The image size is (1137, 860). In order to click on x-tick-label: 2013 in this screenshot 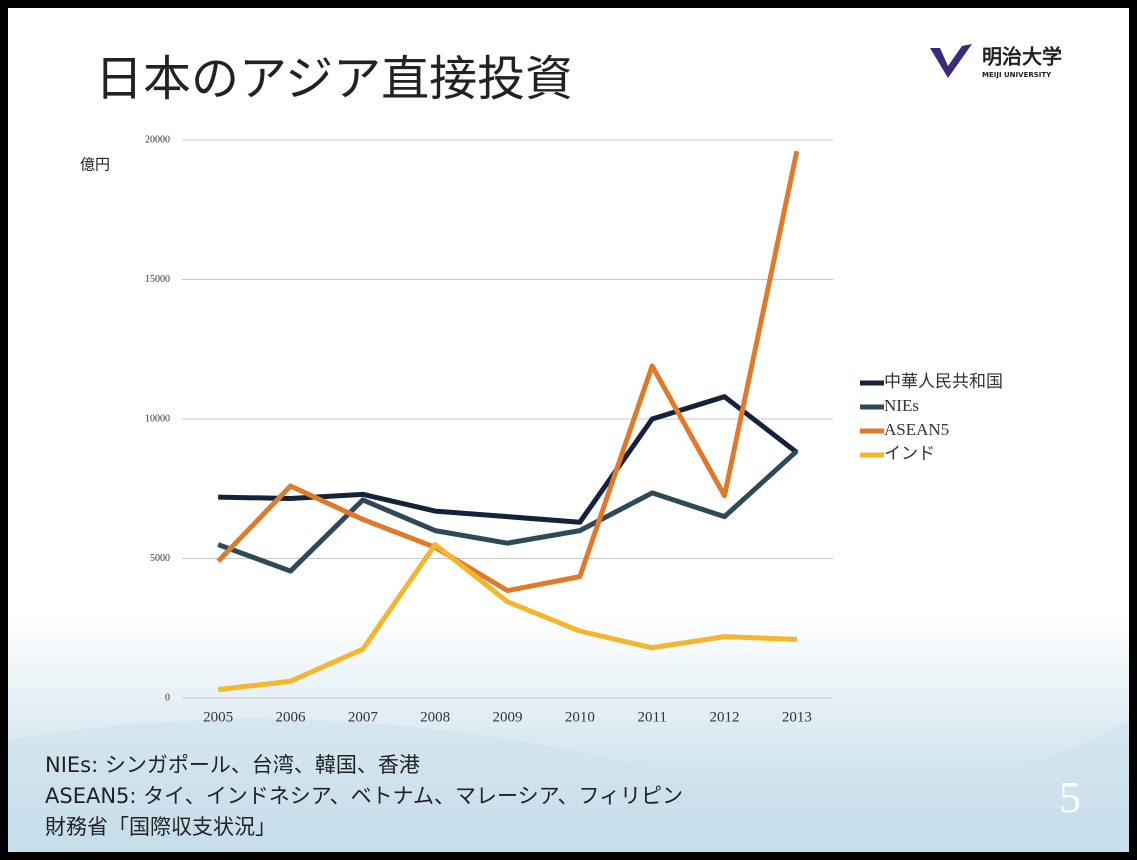, I will do `click(797, 717)`.